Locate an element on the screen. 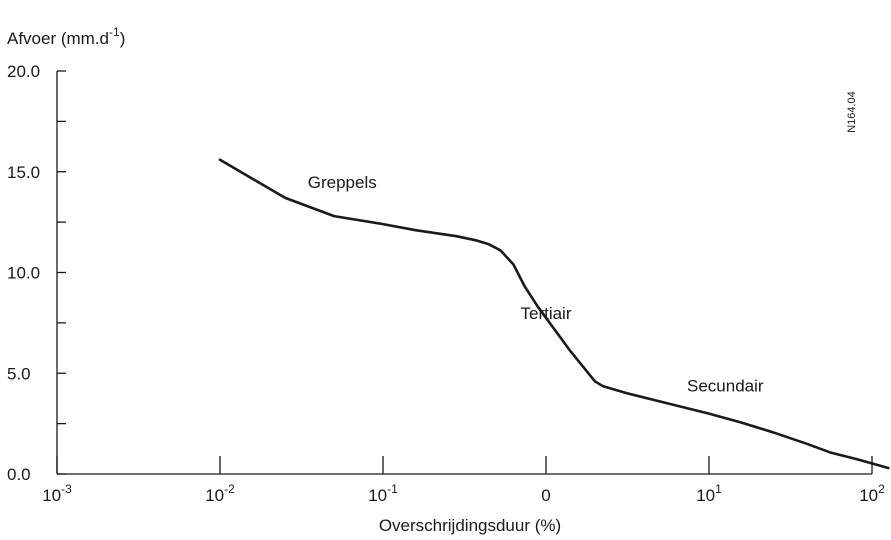 The height and width of the screenshot is (540, 891). x-tick-label: 10⁻² is located at coordinates (220, 493).